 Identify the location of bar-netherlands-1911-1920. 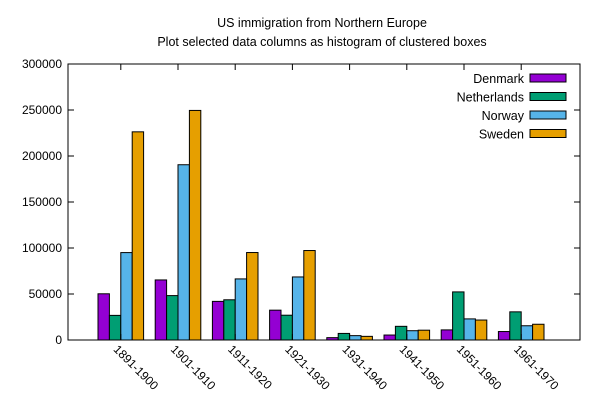
(229, 320).